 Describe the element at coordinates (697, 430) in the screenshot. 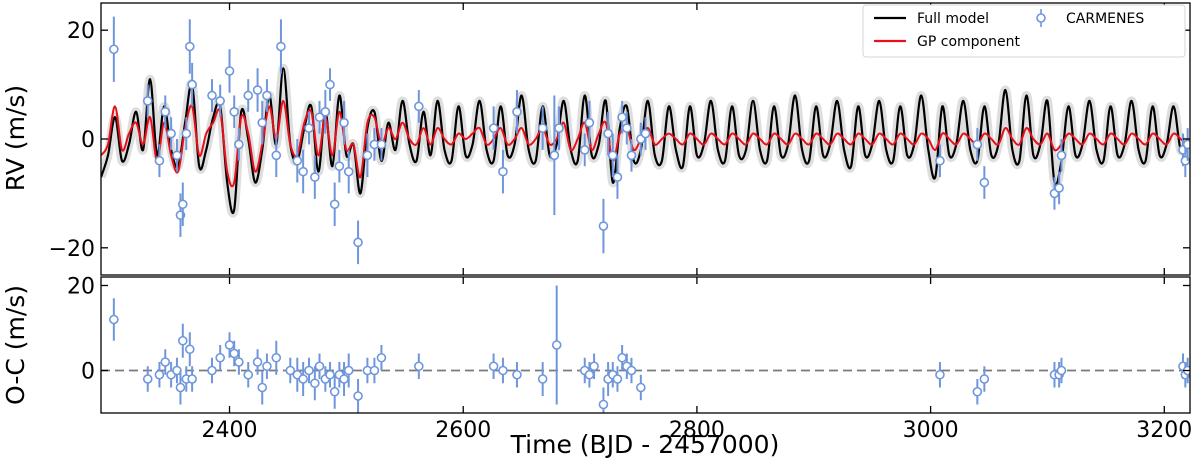

I see `residuals-xtick-label: 2800` at that location.